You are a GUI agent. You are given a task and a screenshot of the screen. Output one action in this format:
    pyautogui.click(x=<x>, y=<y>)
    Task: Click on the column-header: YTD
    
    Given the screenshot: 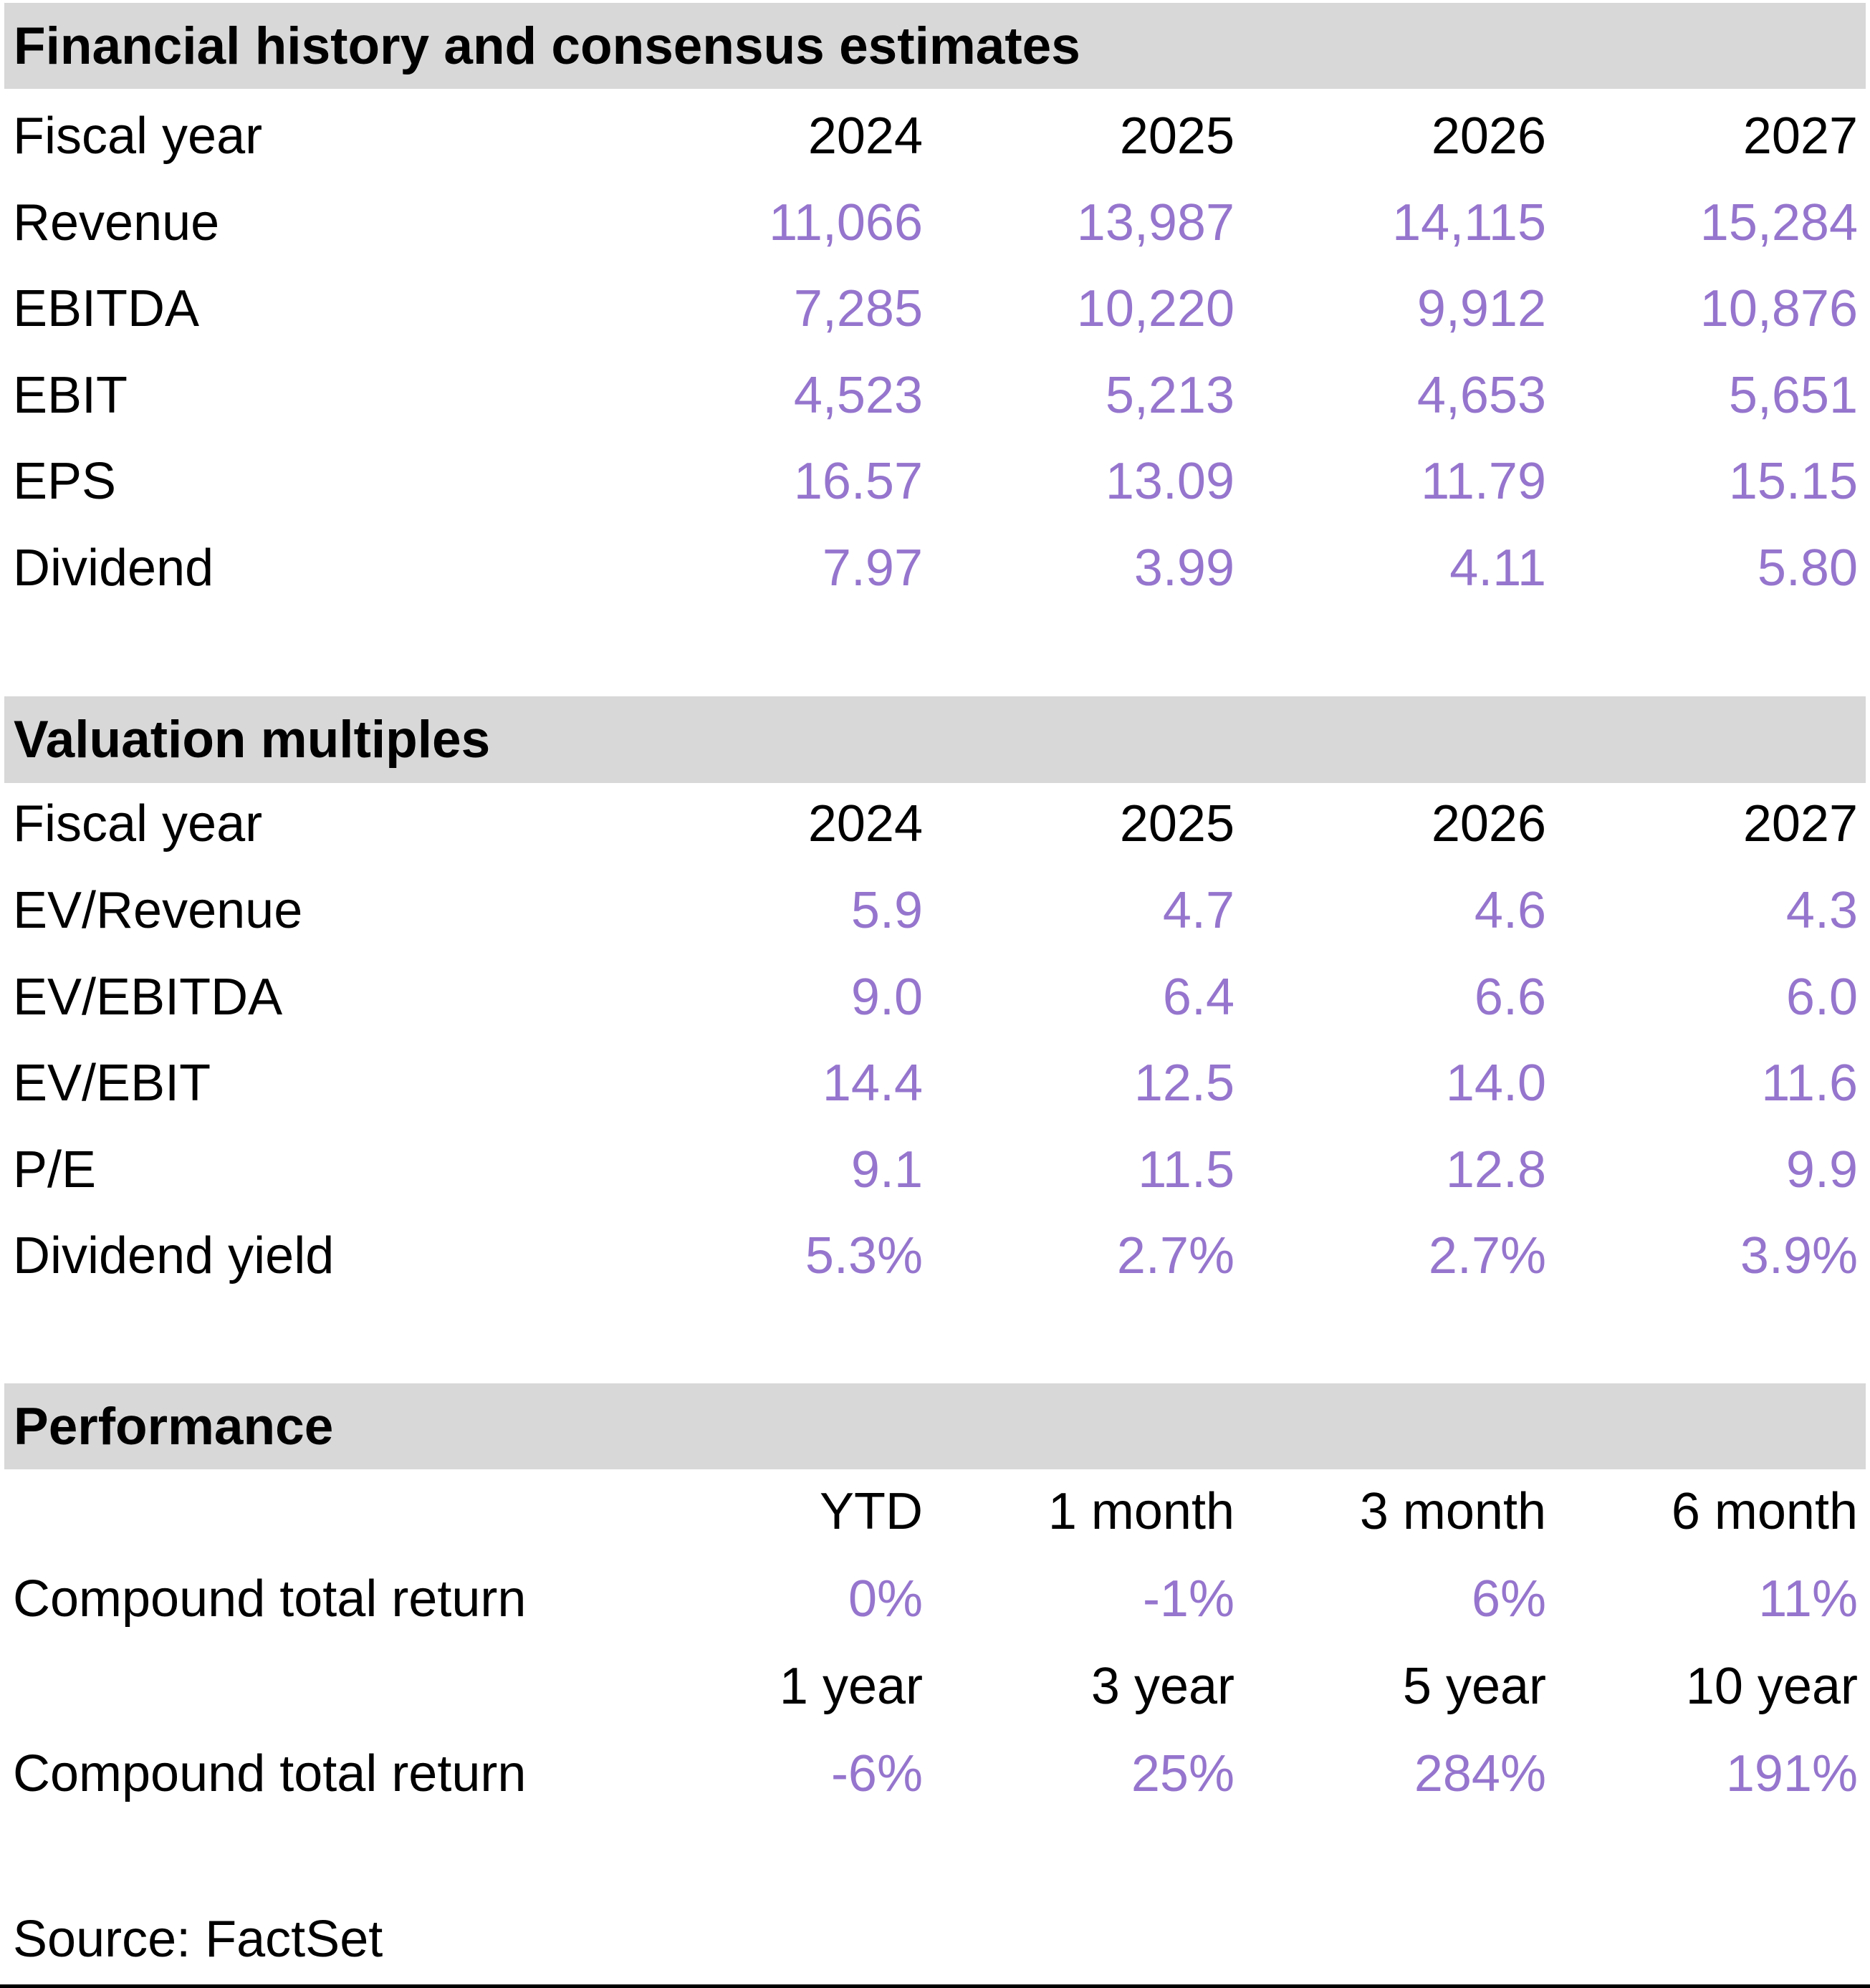 What is the action you would take?
    pyautogui.click(x=872, y=1511)
    